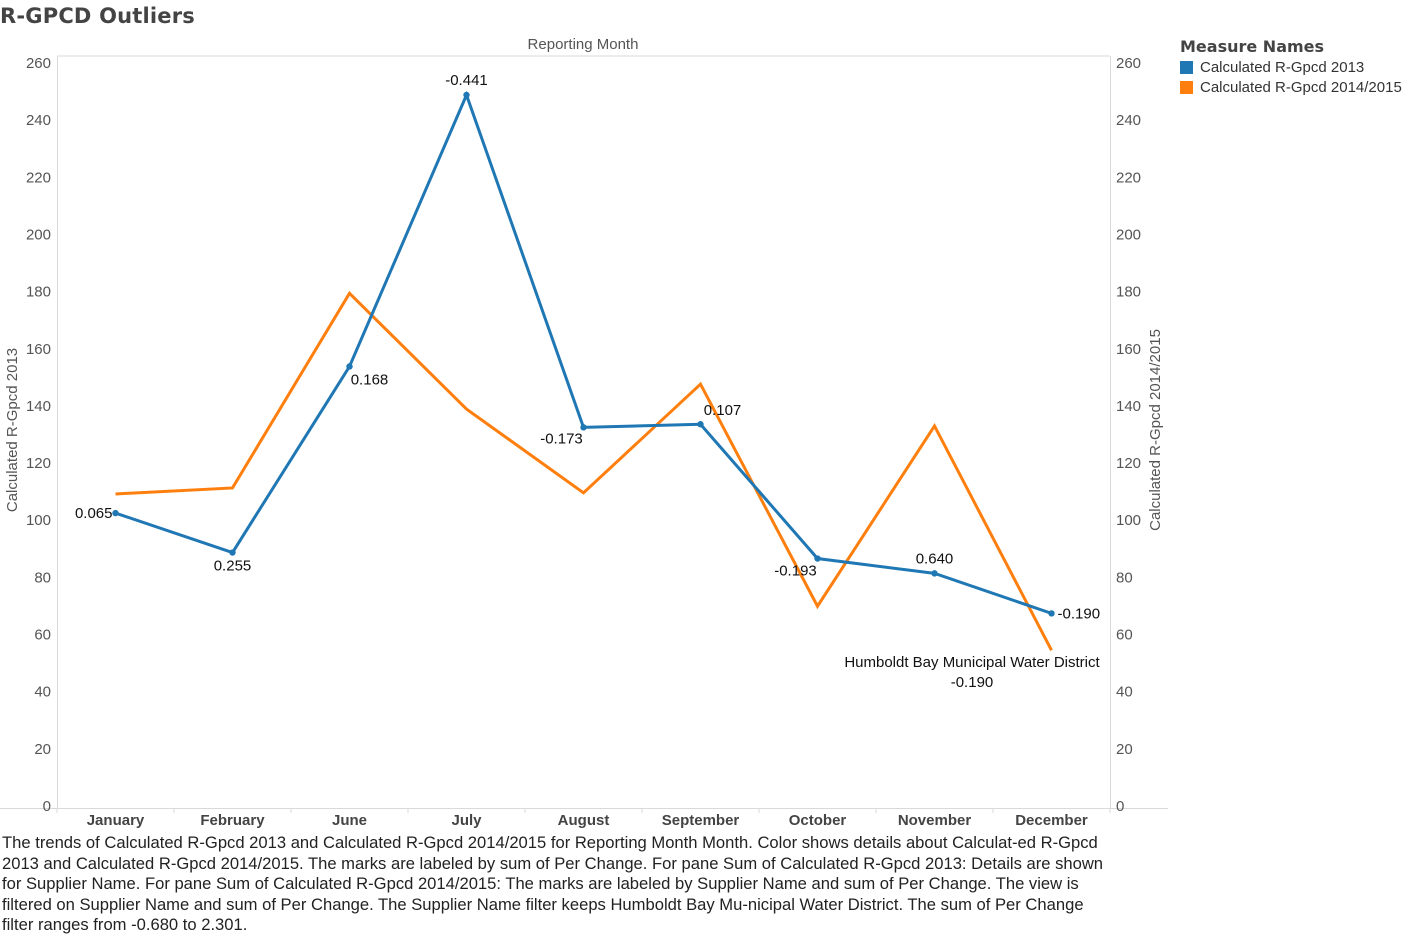  Describe the element at coordinates (1128, 292) in the screenshot. I see `y-tick-right-label: 180` at that location.